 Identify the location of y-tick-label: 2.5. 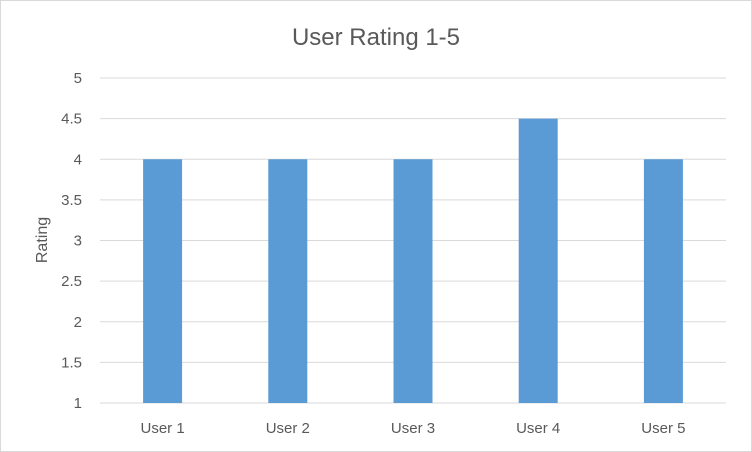
(71, 281).